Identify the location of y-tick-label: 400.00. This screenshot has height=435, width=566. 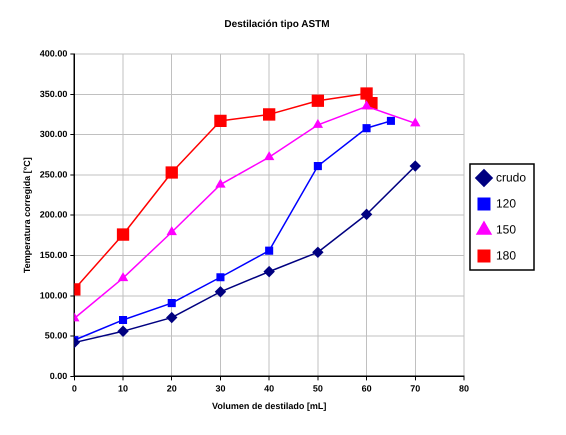
(54, 53).